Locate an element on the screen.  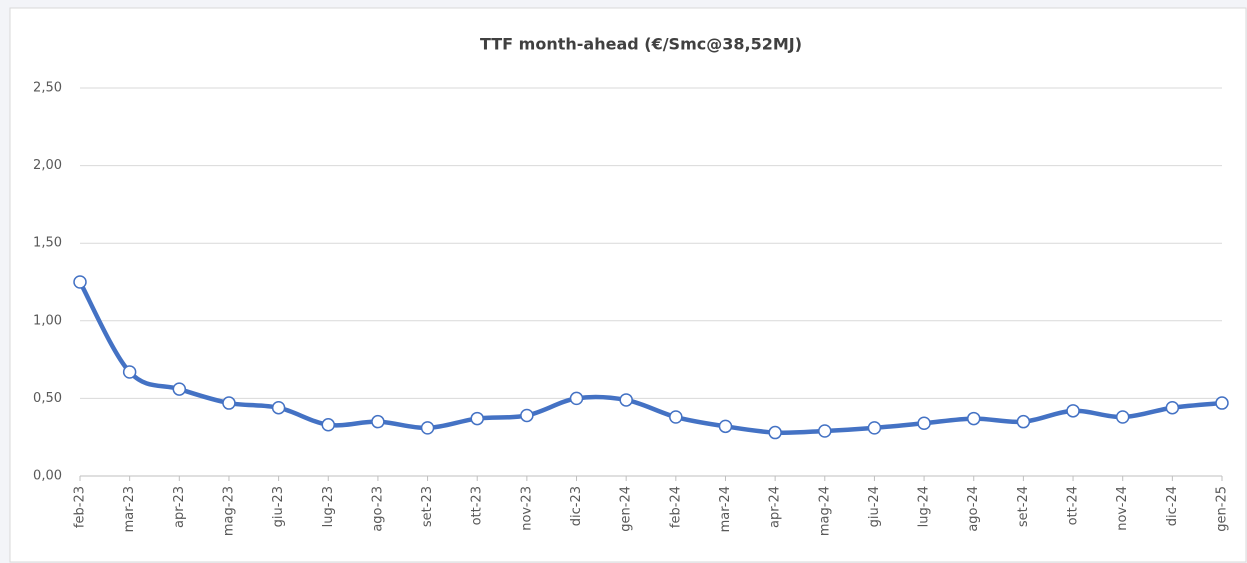
x-tick-label: mag-24 is located at coordinates (824, 511).